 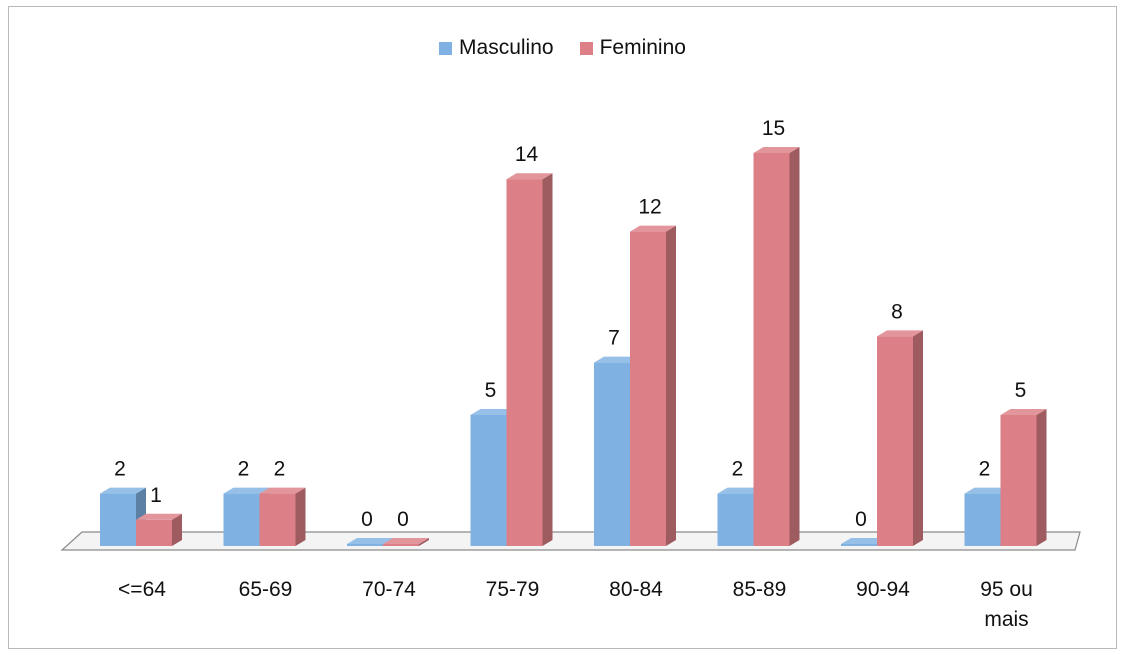 I want to click on tick-label-85-89: 85-89, so click(x=760, y=589).